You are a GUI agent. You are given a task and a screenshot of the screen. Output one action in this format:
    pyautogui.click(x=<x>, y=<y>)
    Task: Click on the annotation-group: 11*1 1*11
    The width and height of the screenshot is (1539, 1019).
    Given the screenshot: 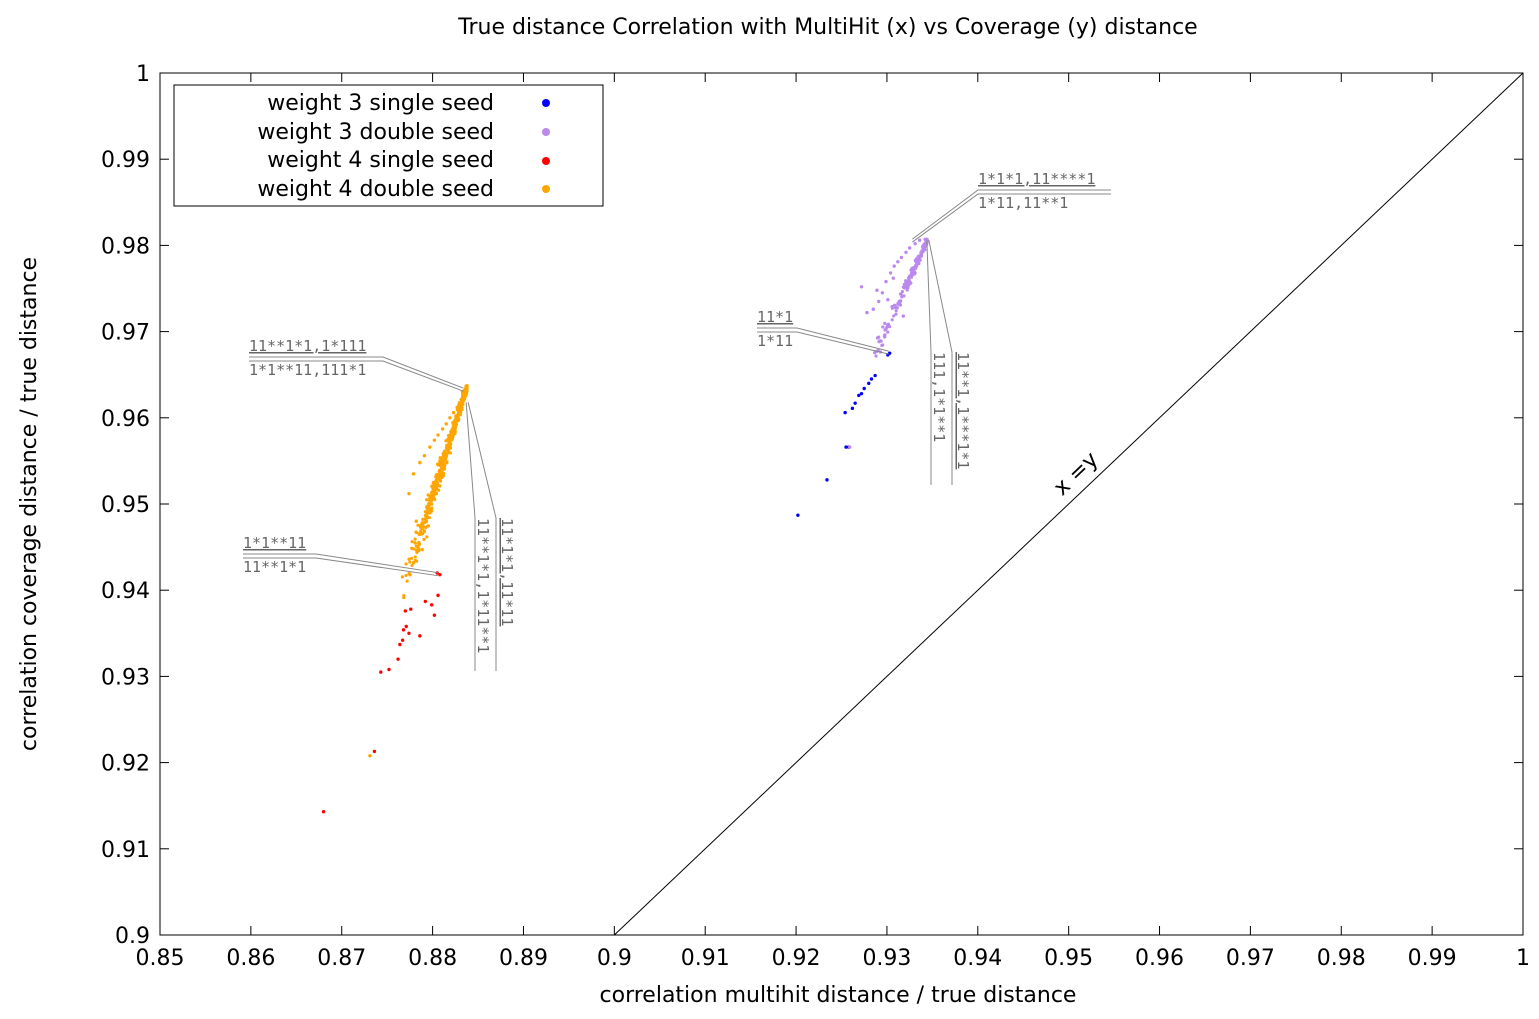 What is the action you would take?
    pyautogui.click(x=823, y=331)
    